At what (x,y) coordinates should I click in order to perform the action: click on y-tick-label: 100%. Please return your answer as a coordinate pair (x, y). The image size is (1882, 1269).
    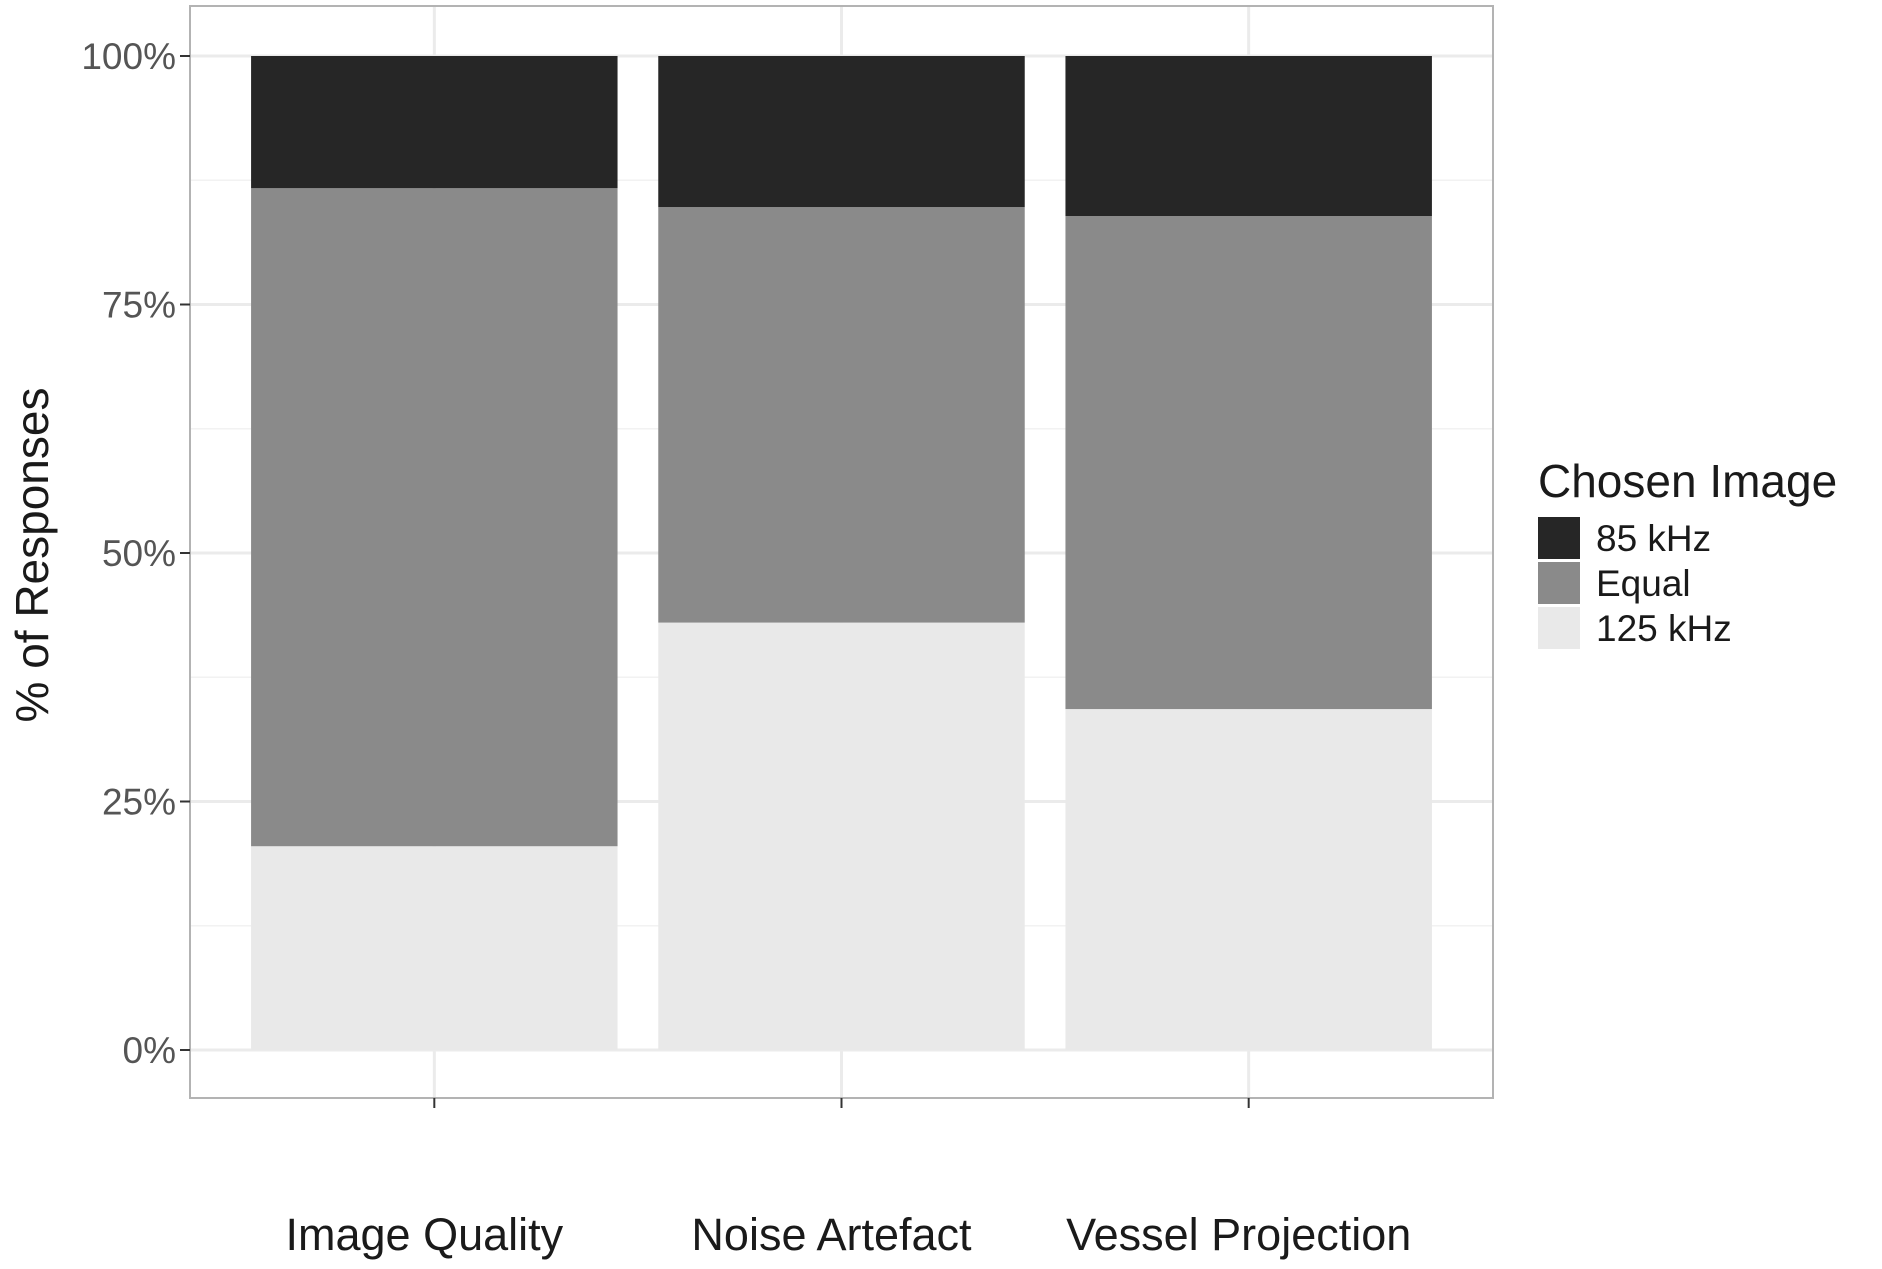
    Looking at the image, I should click on (128, 56).